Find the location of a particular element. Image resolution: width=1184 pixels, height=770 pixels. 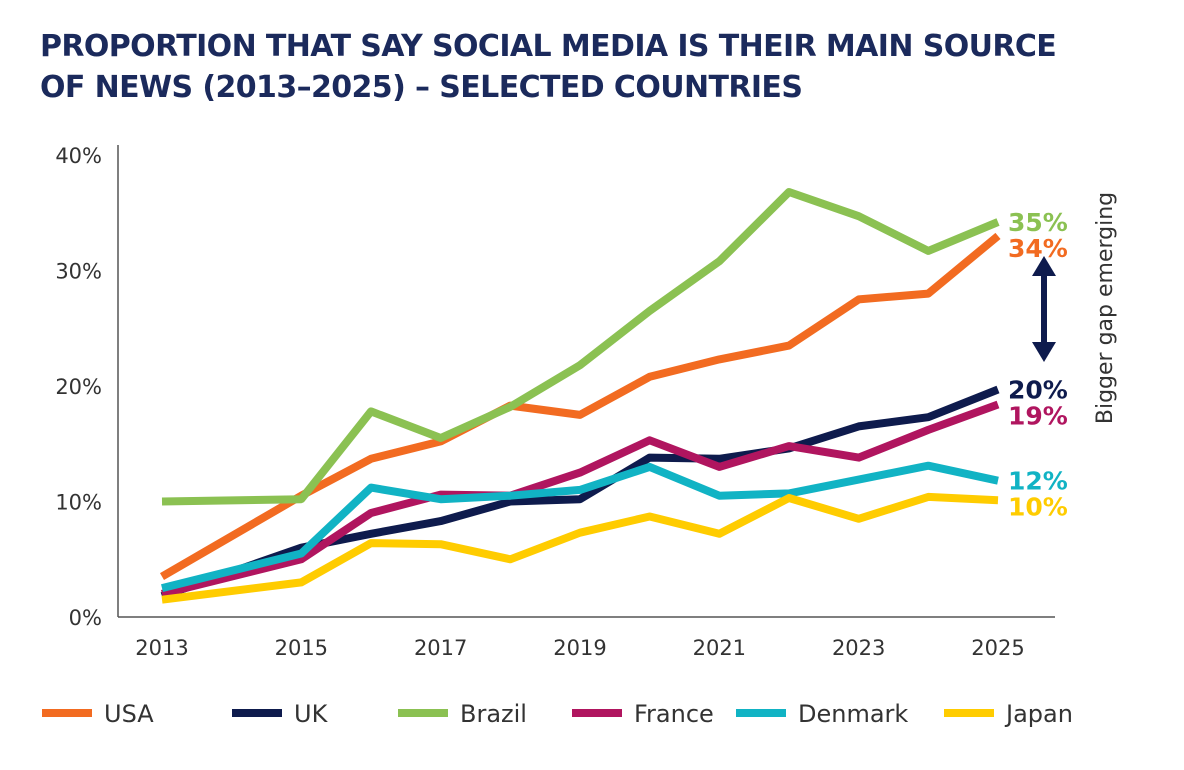

end-label-denmark: 12% is located at coordinates (1038, 481).